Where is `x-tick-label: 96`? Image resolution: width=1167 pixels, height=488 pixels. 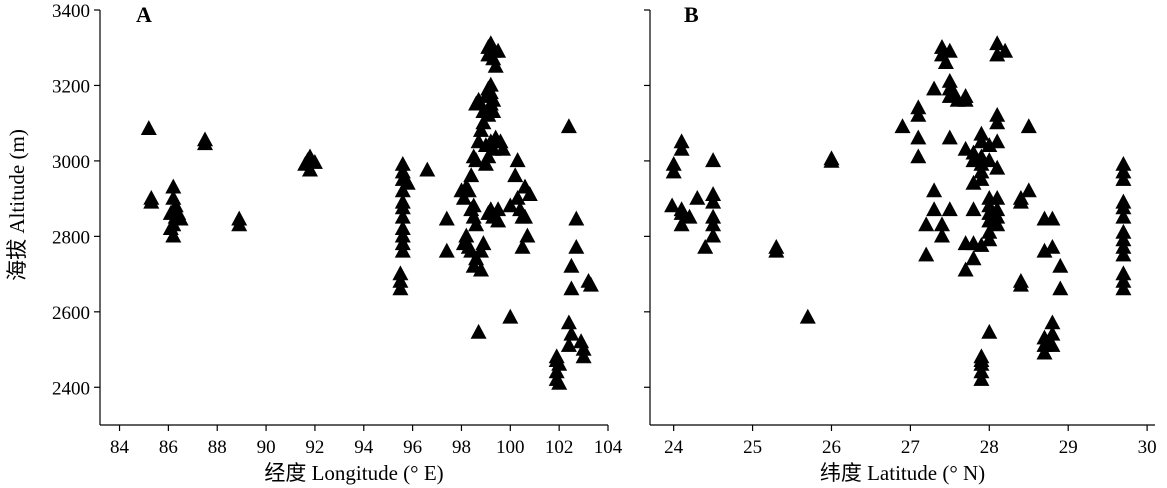 x-tick-label: 96 is located at coordinates (412, 447).